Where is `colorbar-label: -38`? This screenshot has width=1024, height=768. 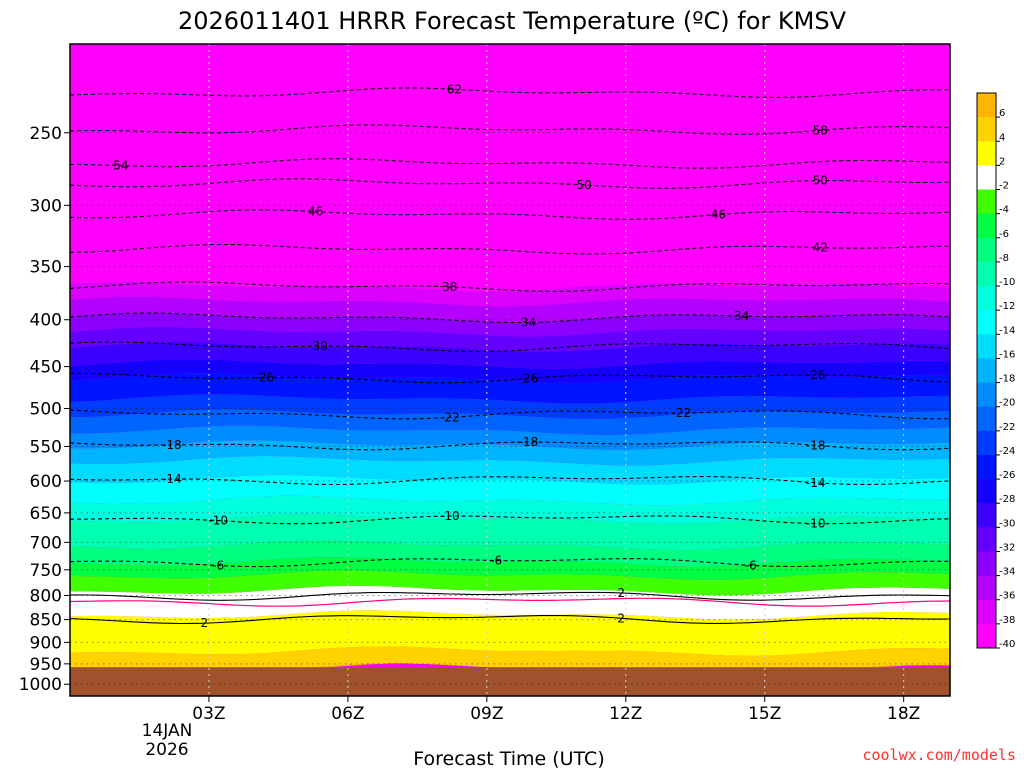
colorbar-label: -38 is located at coordinates (1007, 620).